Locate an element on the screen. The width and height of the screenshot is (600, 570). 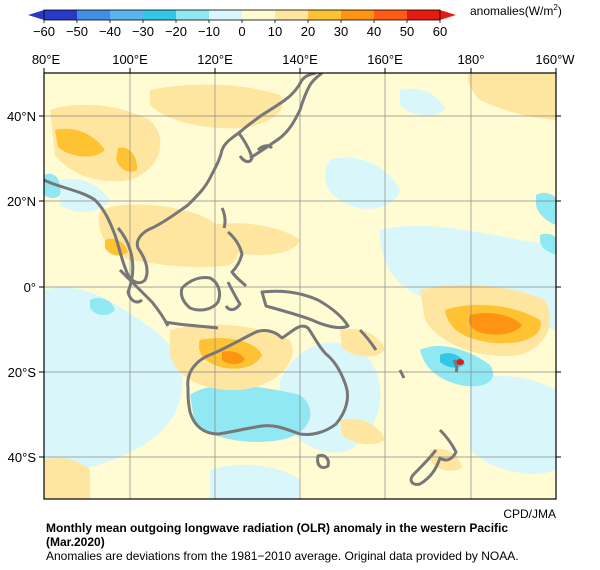
lon-label: 160°W is located at coordinates (555, 59).